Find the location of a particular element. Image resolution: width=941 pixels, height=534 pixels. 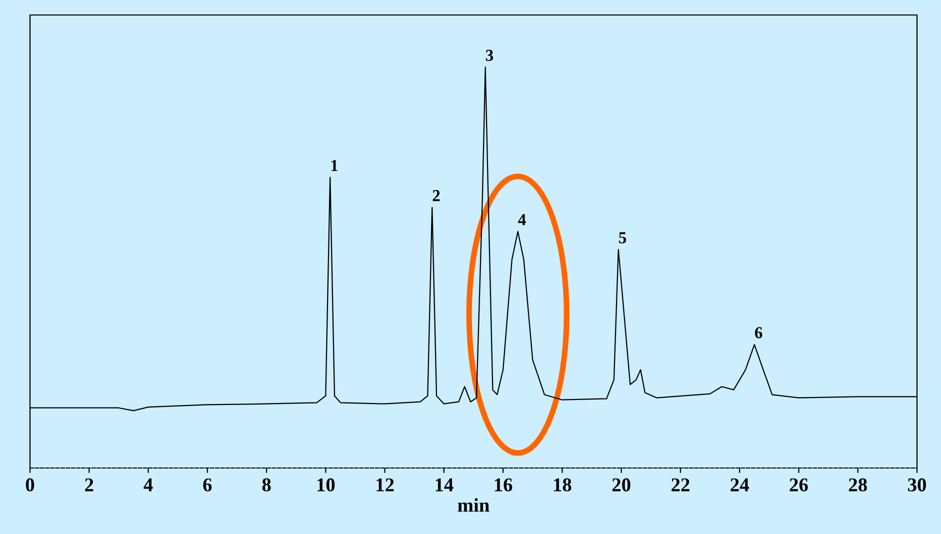

annotation: 4 is located at coordinates (522, 220).